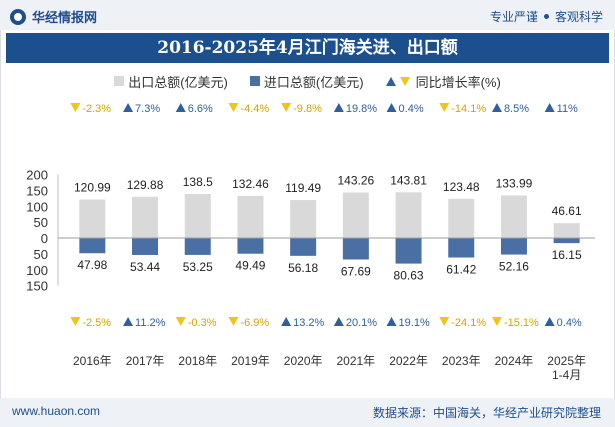  I want to click on import-value-label: 61.42, so click(461, 270).